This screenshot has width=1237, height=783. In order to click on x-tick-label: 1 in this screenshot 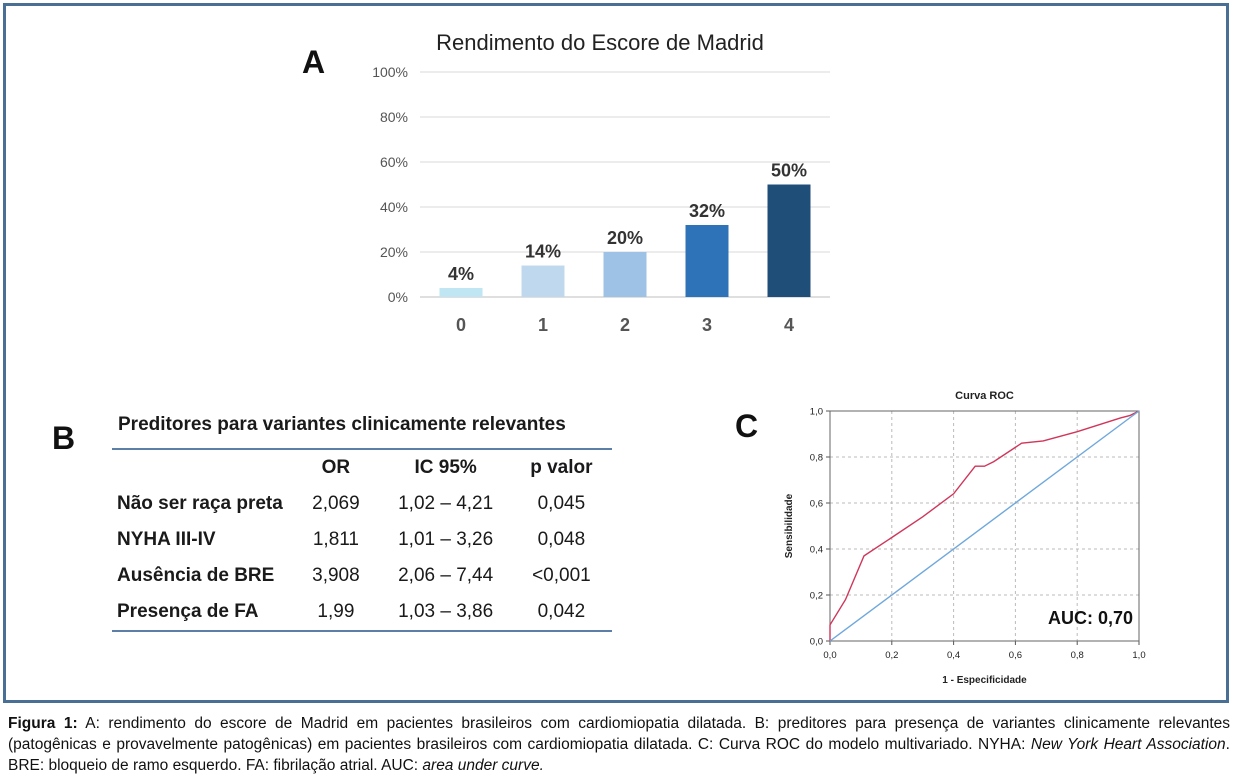, I will do `click(543, 325)`.